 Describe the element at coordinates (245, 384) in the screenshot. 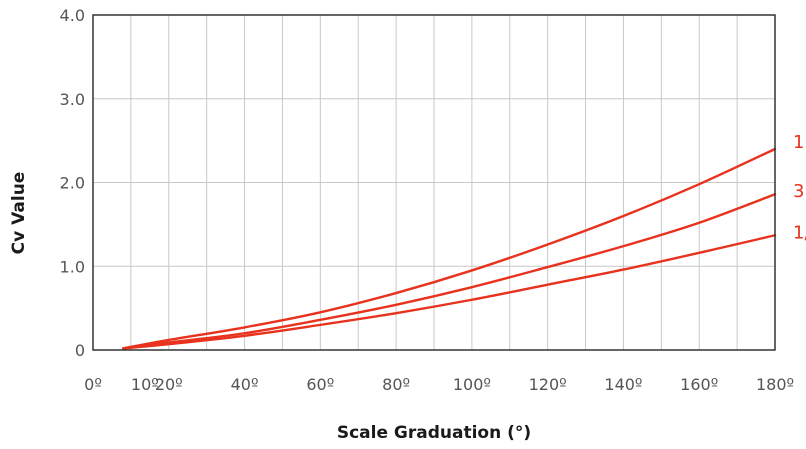

I see `x-tick-label: 40º` at that location.